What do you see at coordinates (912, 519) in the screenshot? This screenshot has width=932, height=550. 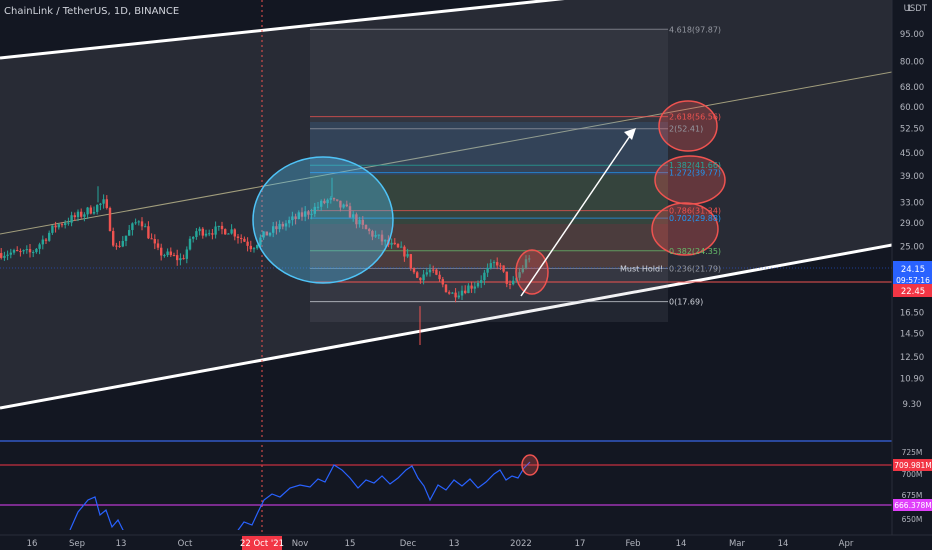 I see `obv-tick-label: 650M` at bounding box center [912, 519].